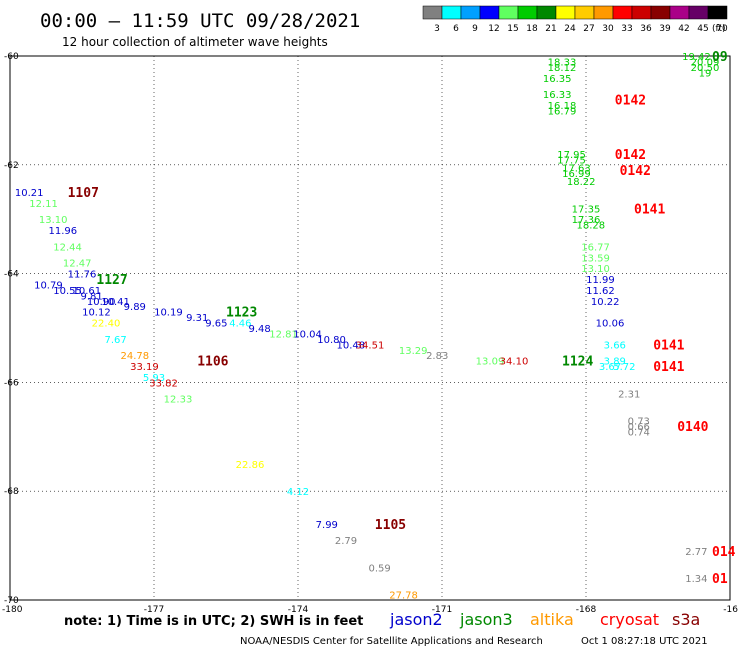 This screenshot has width=740, height=650. What do you see at coordinates (705, 73) in the screenshot?
I see `wave-height-value: 19` at bounding box center [705, 73].